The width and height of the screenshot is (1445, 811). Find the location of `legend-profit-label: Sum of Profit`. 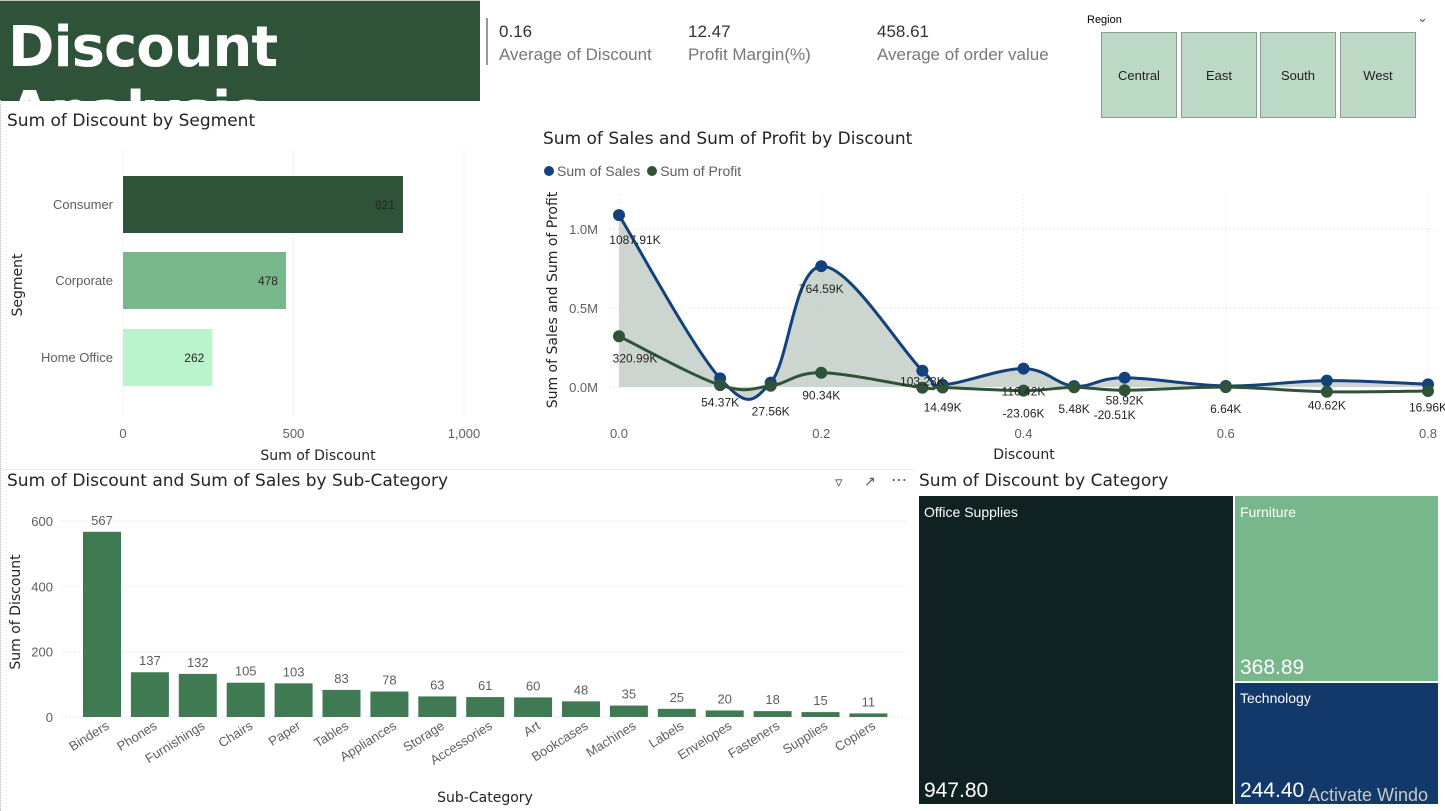

legend-profit-label: Sum of Profit is located at coordinates (701, 171).